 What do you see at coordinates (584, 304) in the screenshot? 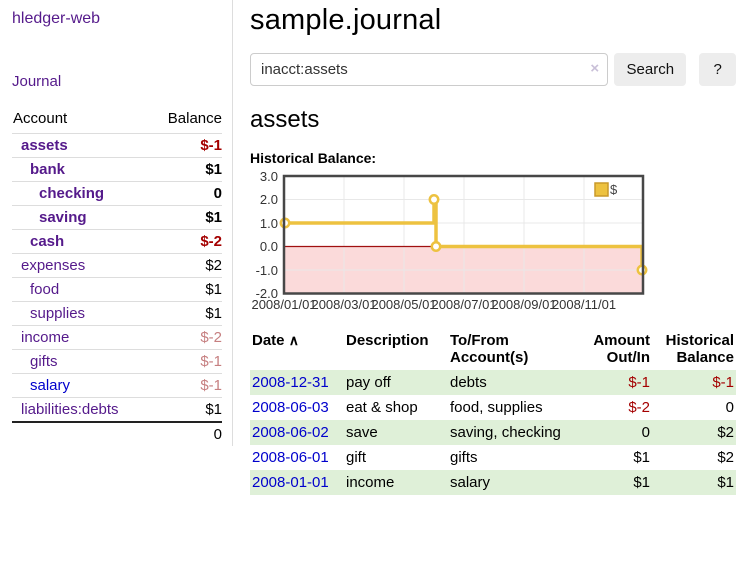
I see `x-tick: 2008/11/01` at bounding box center [584, 304].